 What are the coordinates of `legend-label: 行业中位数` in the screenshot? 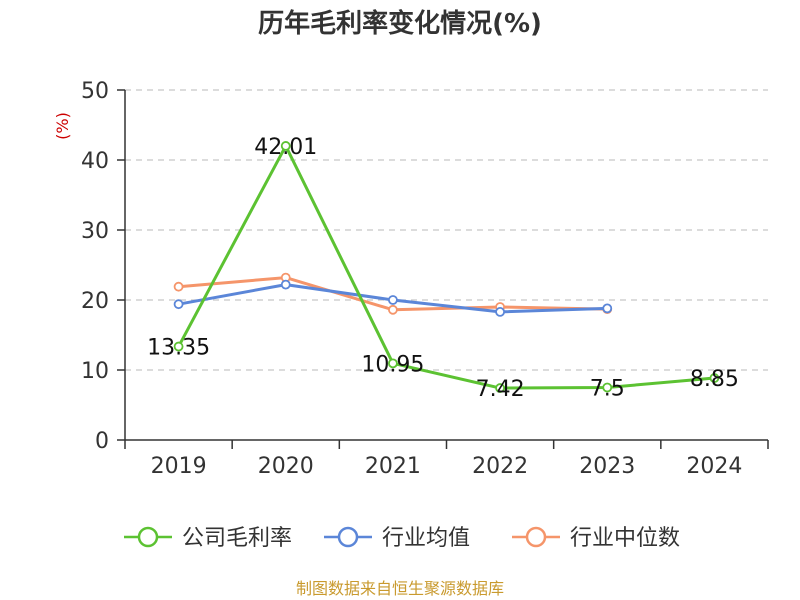 It's located at (625, 538).